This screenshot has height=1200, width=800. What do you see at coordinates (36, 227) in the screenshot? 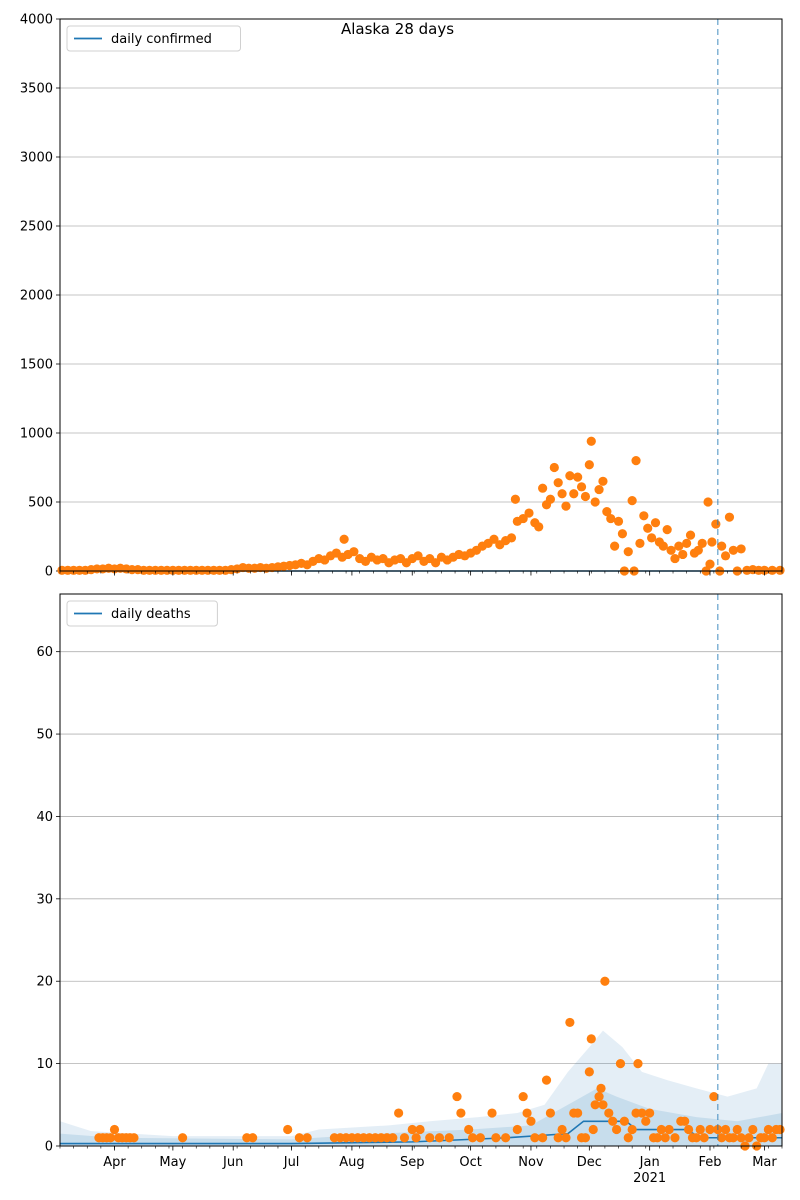
I see `y-tick-label: 2500` at bounding box center [36, 227].